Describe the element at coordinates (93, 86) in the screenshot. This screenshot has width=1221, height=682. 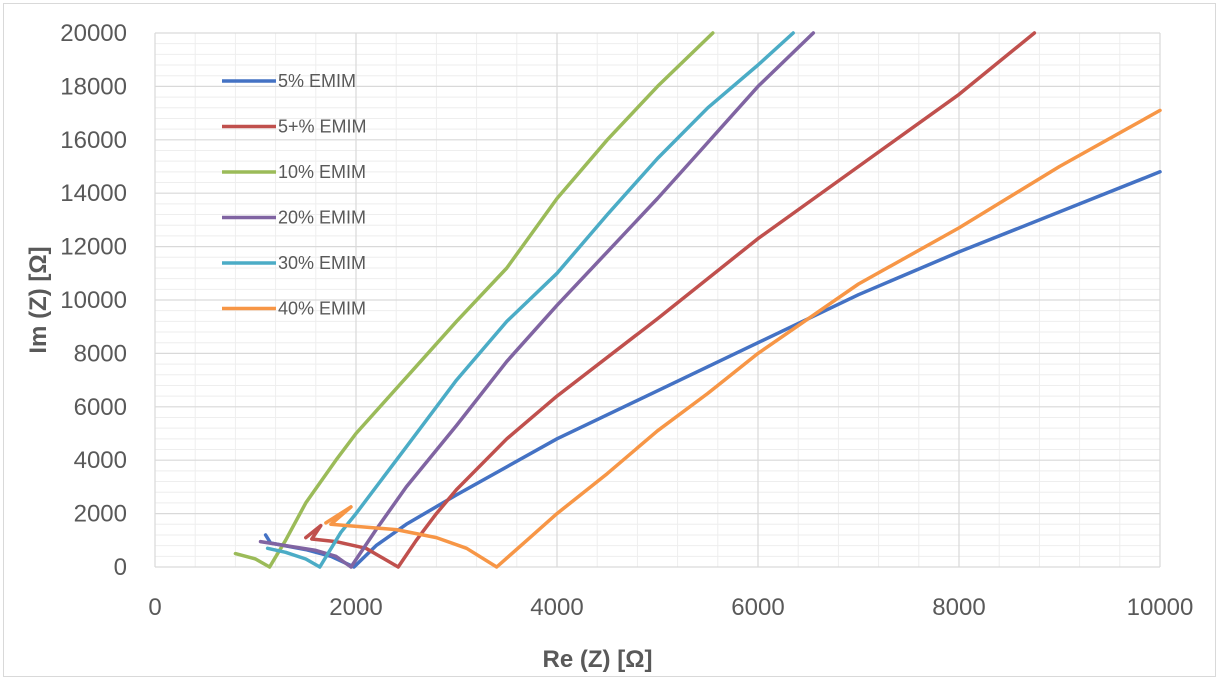
I see `y-tick-label: 18000` at that location.